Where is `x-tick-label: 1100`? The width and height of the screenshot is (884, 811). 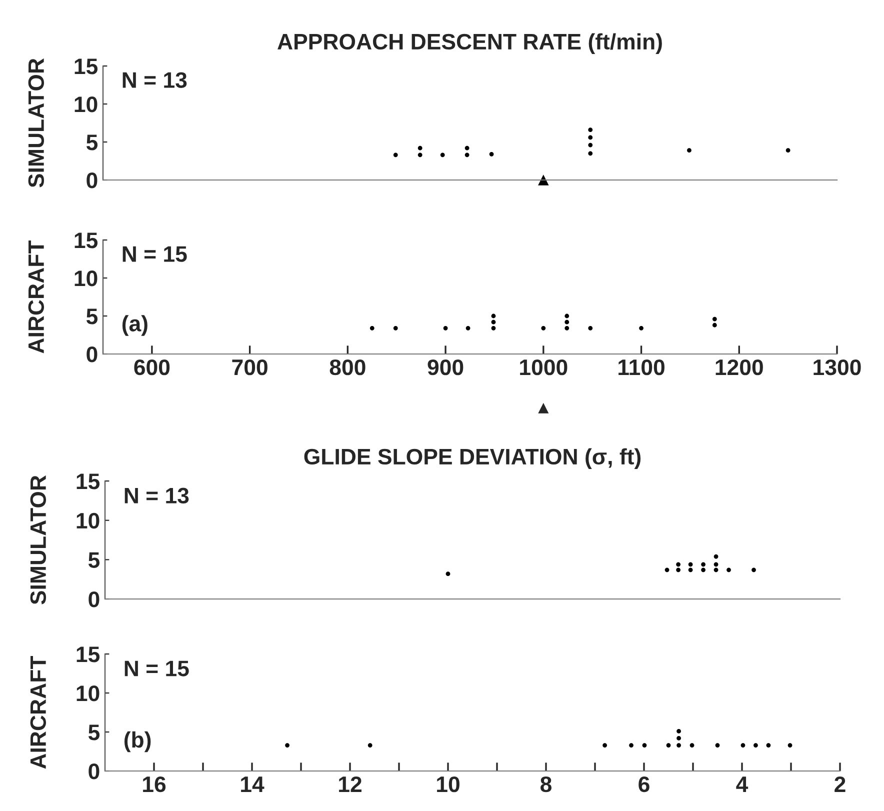 x-tick-label: 1100 is located at coordinates (641, 367).